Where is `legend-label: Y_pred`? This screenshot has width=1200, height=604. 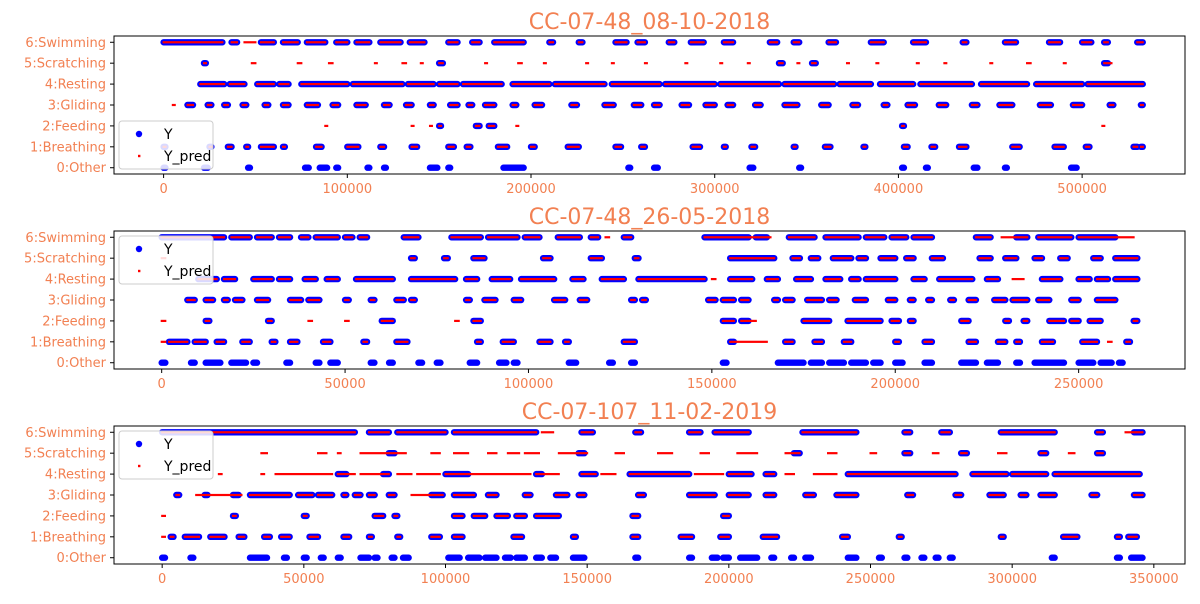 legend-label: Y_pred is located at coordinates (187, 272).